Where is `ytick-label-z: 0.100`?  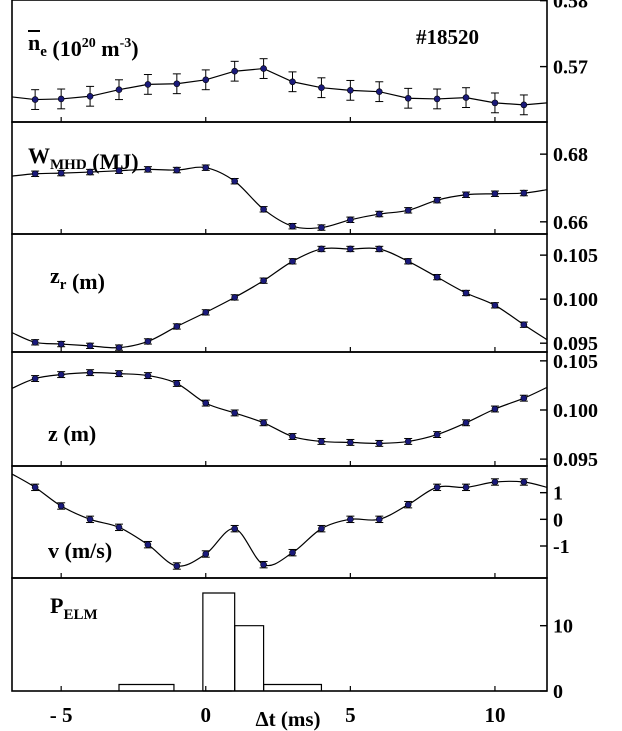 ytick-label-z: 0.100 is located at coordinates (575, 411).